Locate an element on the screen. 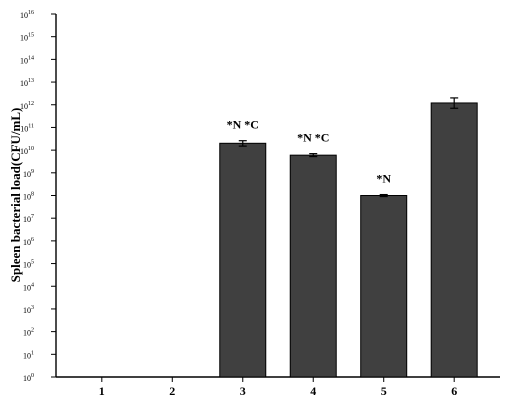  y-tick-label: 10¹² is located at coordinates (27, 106).